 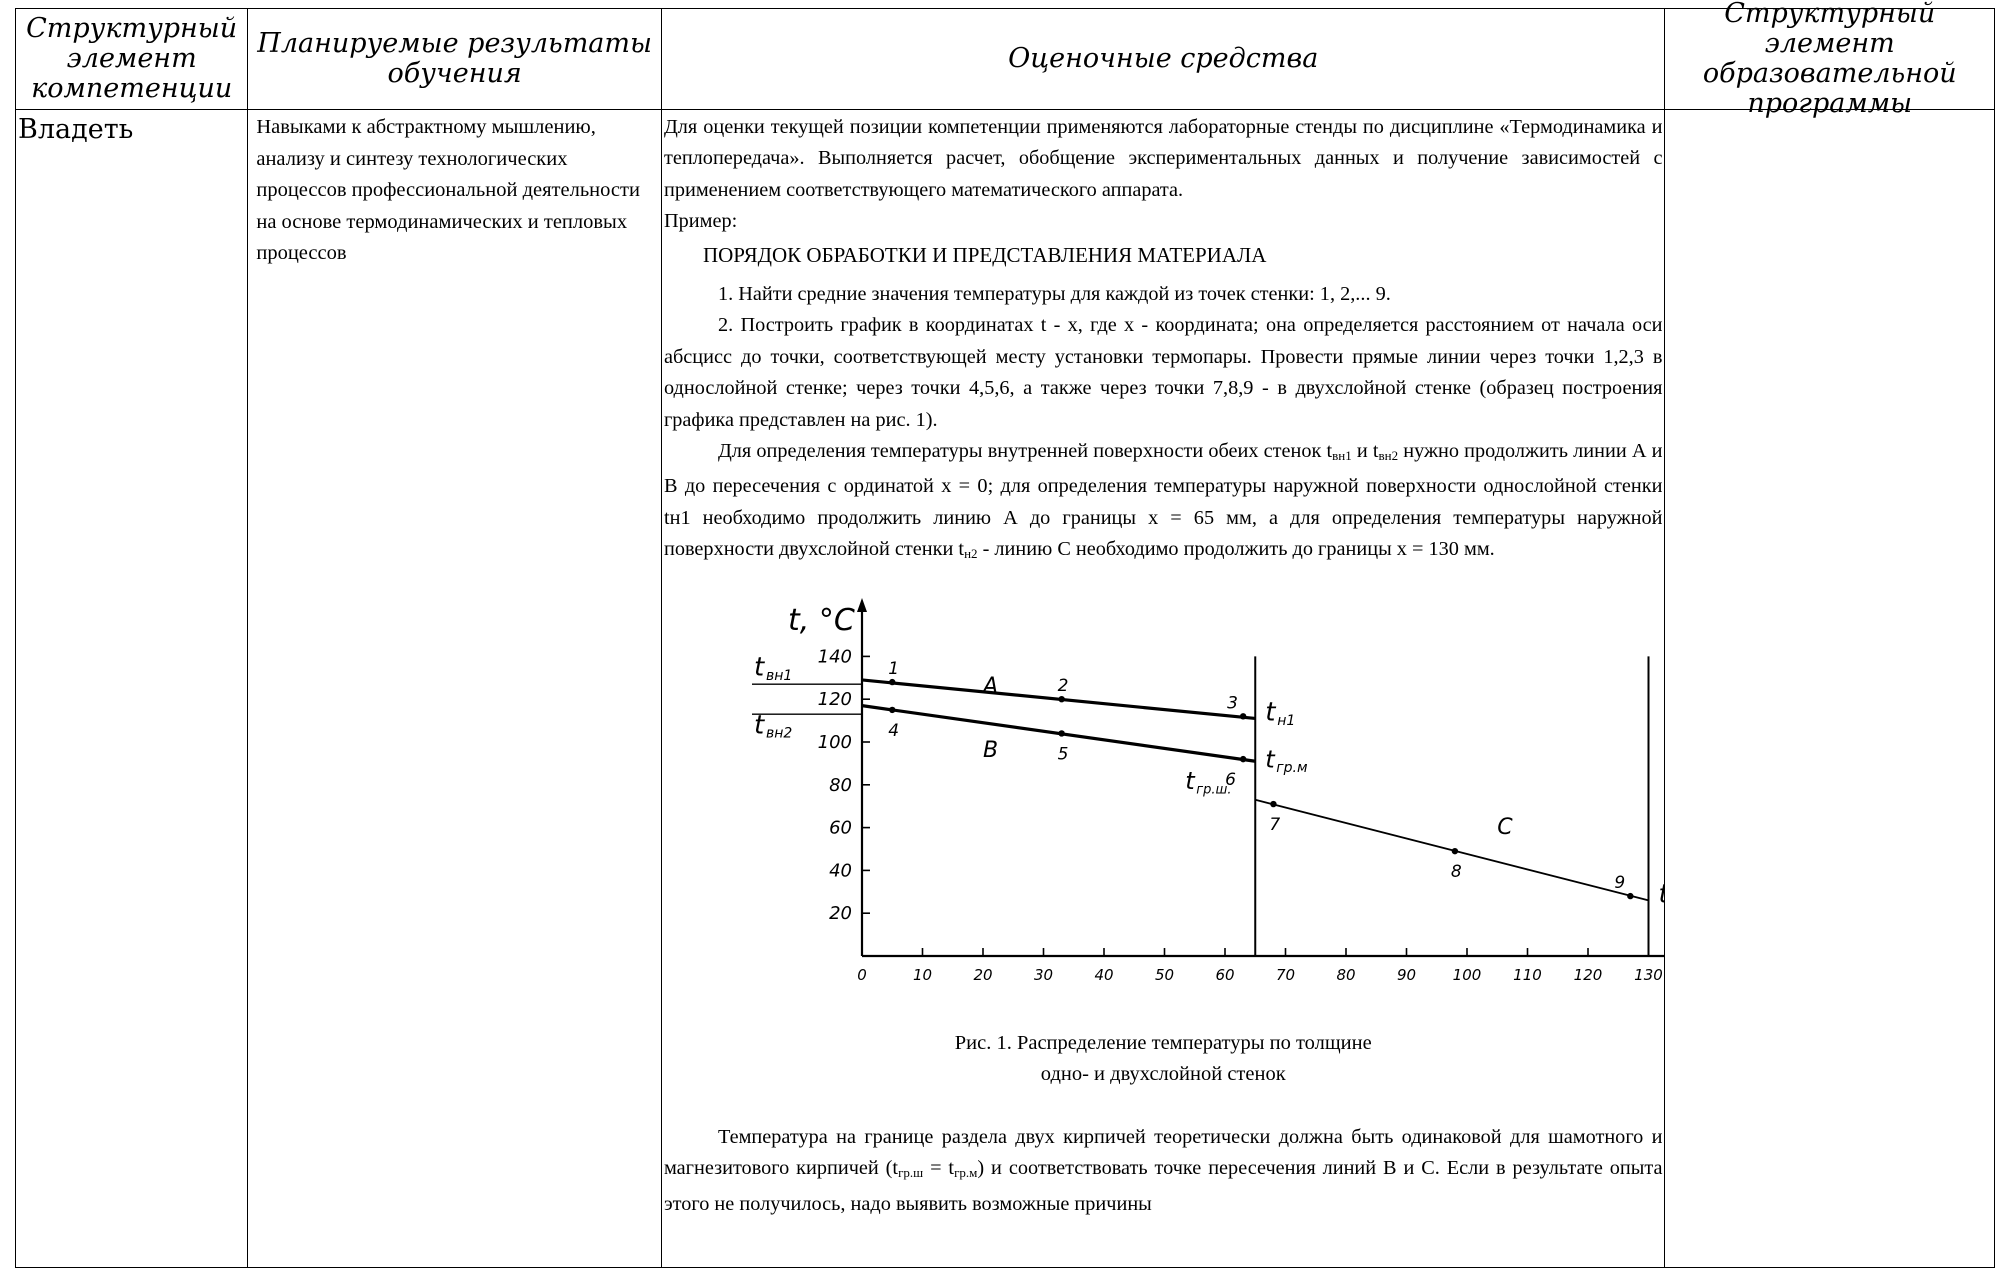 I want to click on x-tick-label: 0, so click(x=862, y=975).